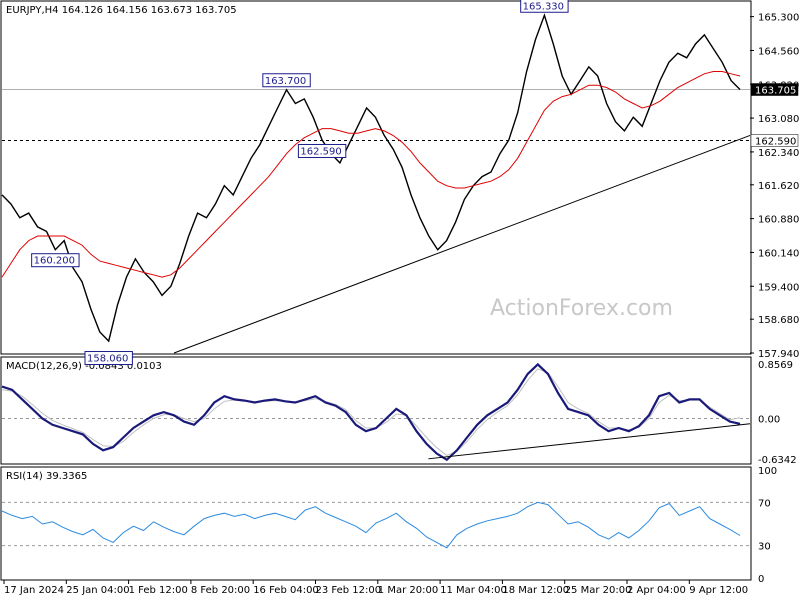 This screenshot has width=800, height=600. Describe the element at coordinates (778, 51) in the screenshot. I see `price-tick-label: 164.560` at that location.